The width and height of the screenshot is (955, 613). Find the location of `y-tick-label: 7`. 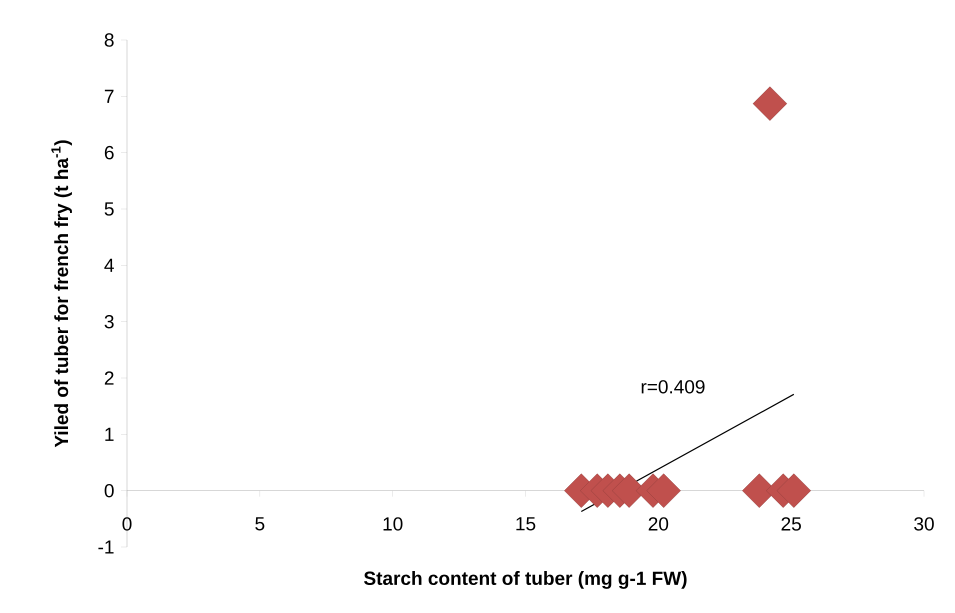

y-tick-label: 7 is located at coordinates (109, 96).